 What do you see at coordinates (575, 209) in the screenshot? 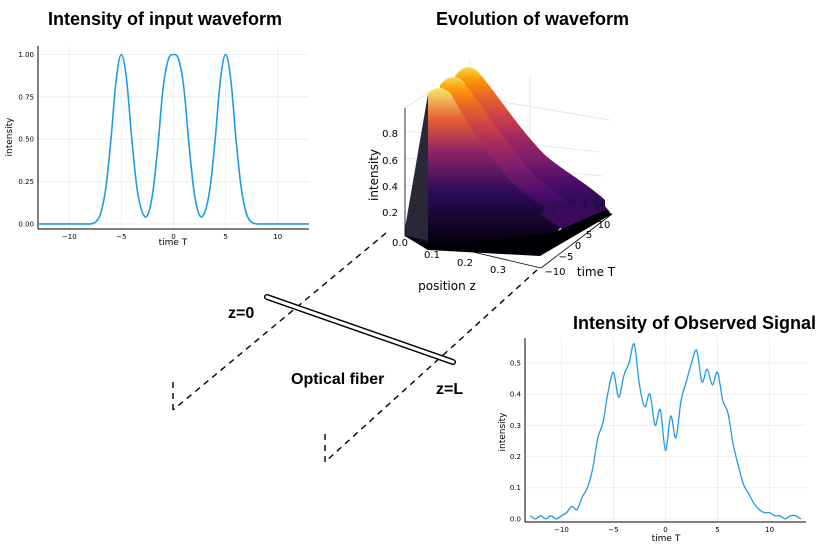
I see `surface-noisy-tail` at bounding box center [575, 209].